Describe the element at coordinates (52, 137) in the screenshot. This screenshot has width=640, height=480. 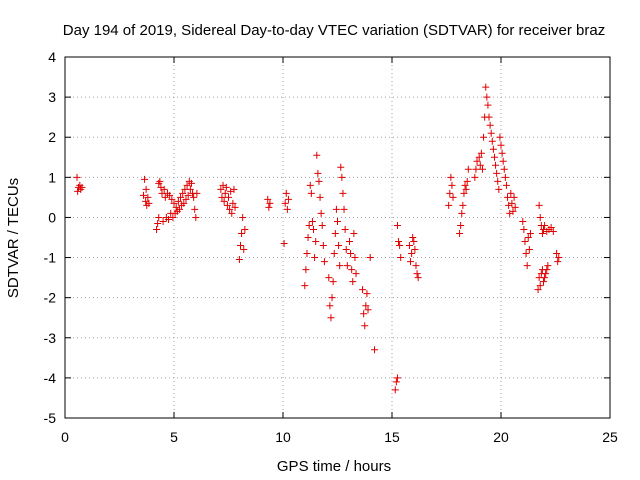
I see `y-tick-label: 2` at that location.